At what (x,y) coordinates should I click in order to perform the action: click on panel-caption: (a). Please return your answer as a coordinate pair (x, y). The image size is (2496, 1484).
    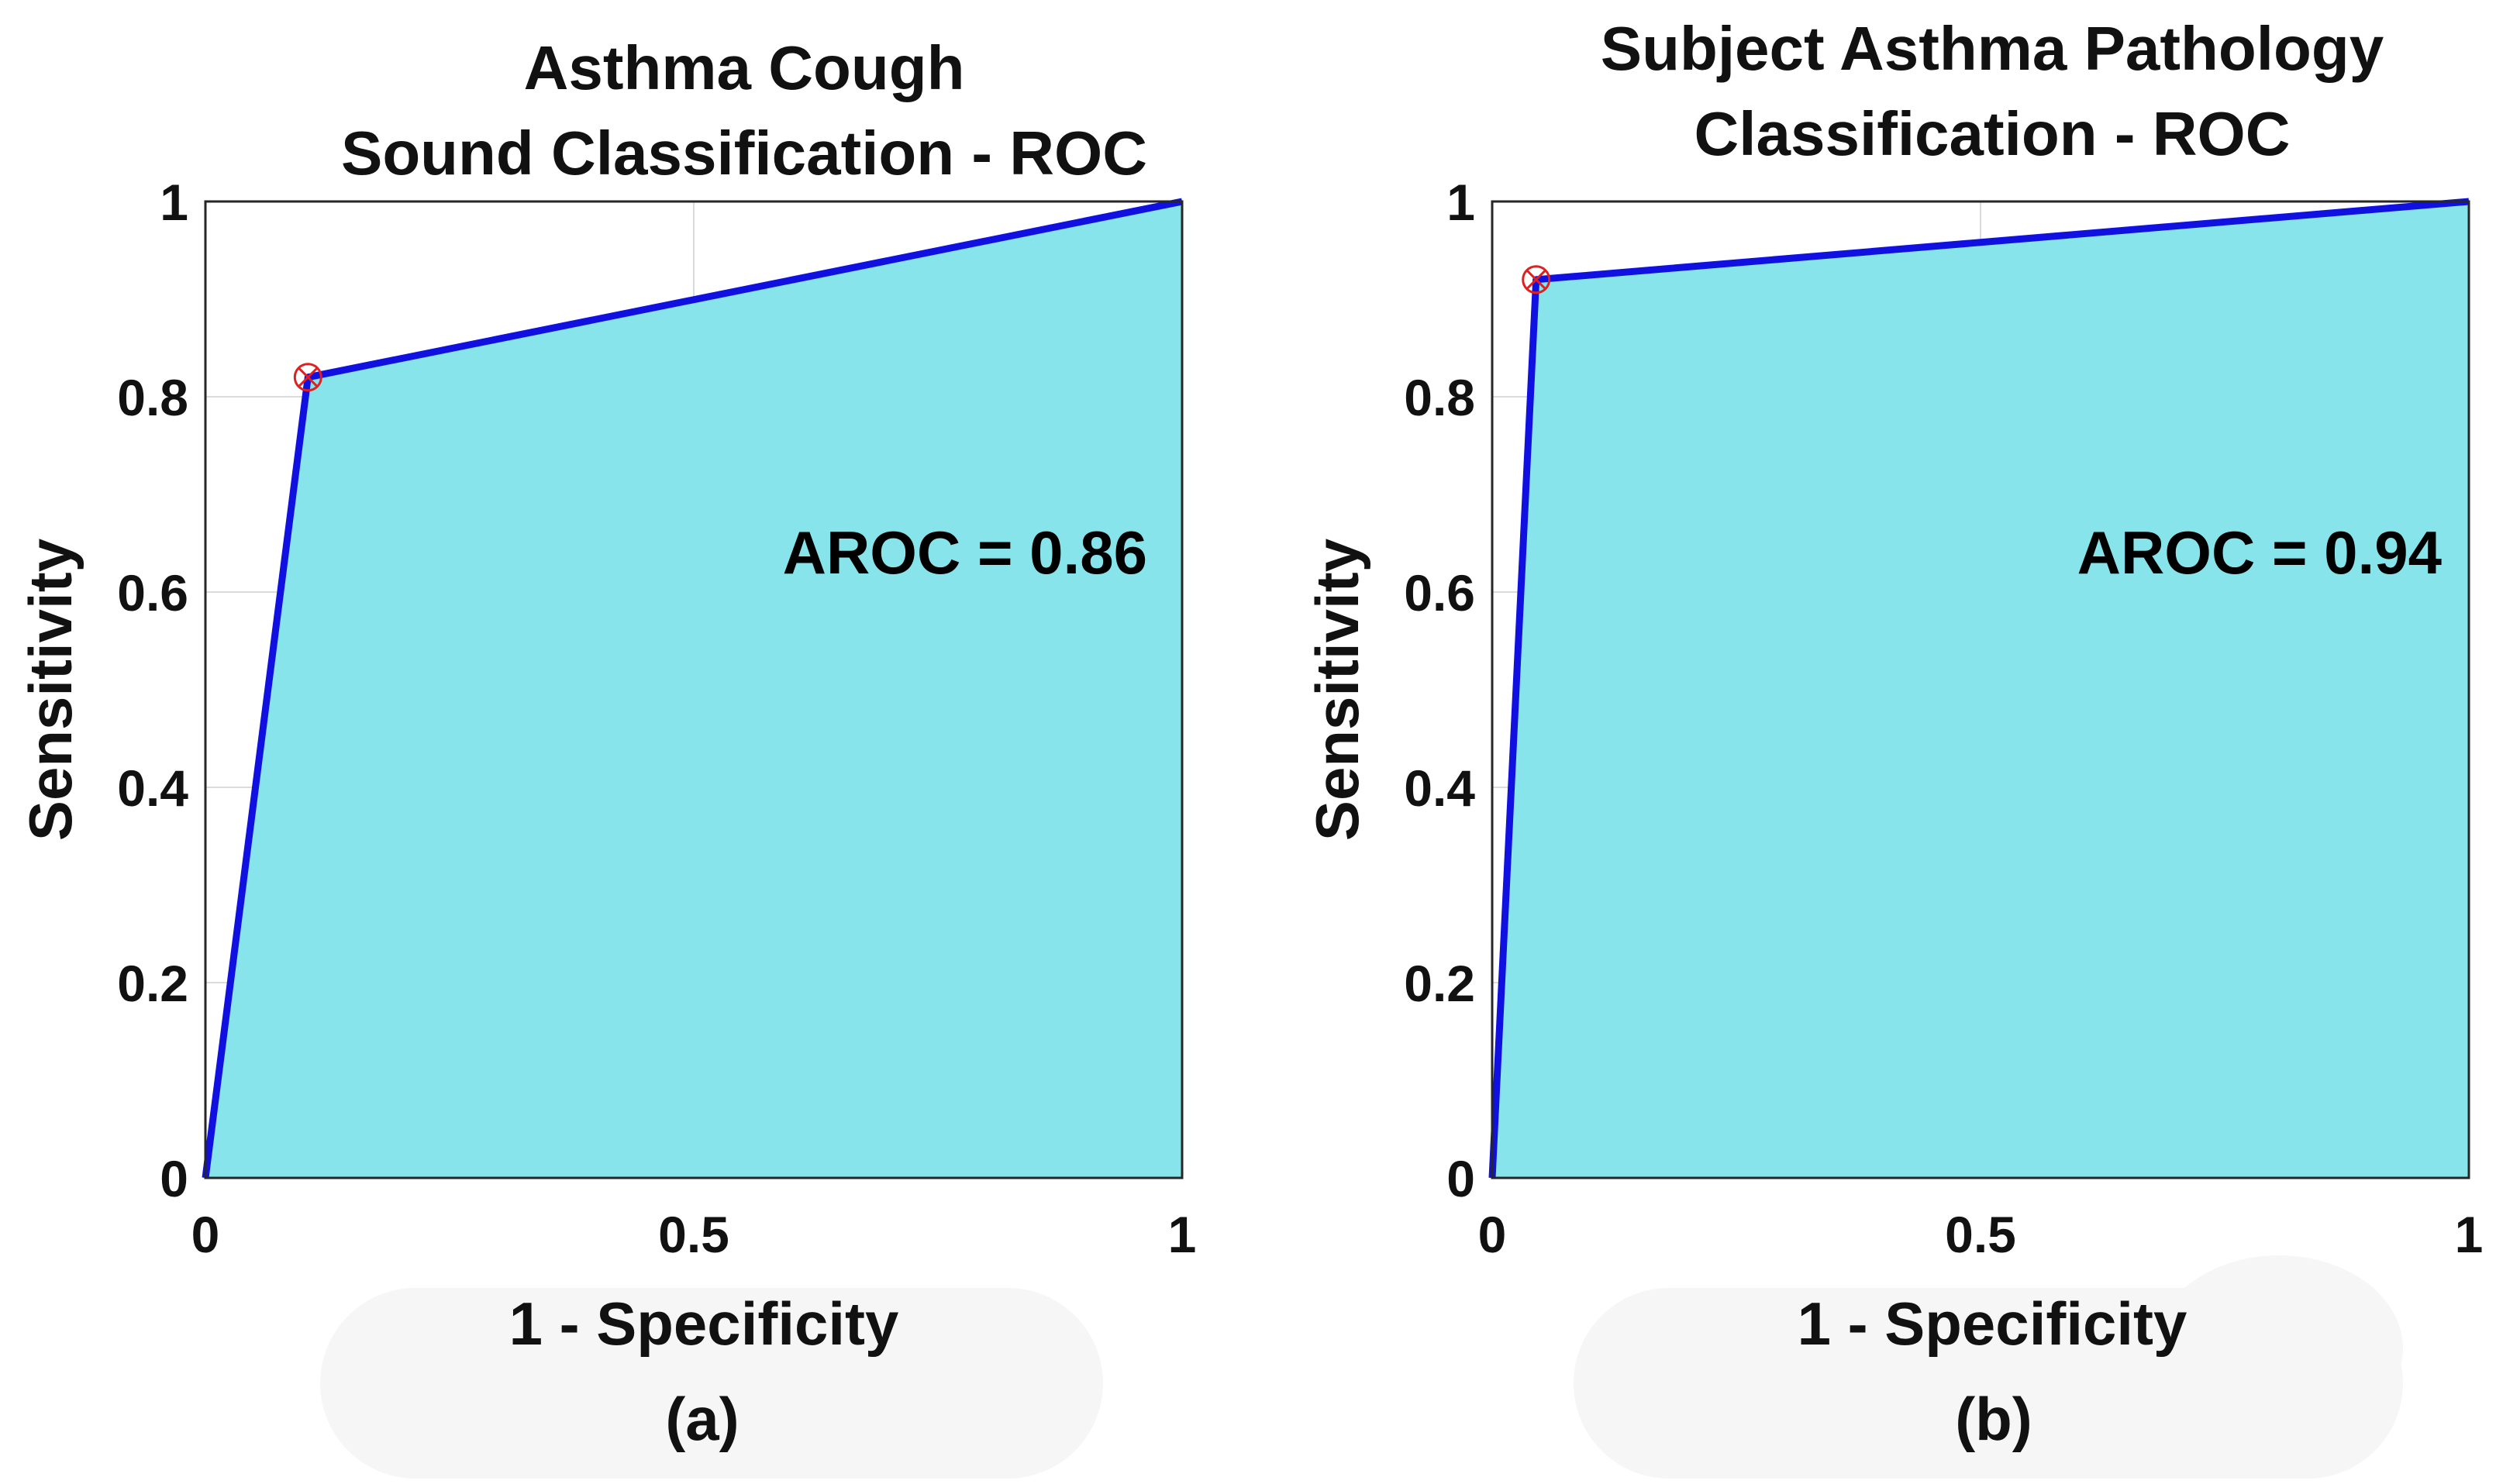
    Looking at the image, I should click on (702, 1419).